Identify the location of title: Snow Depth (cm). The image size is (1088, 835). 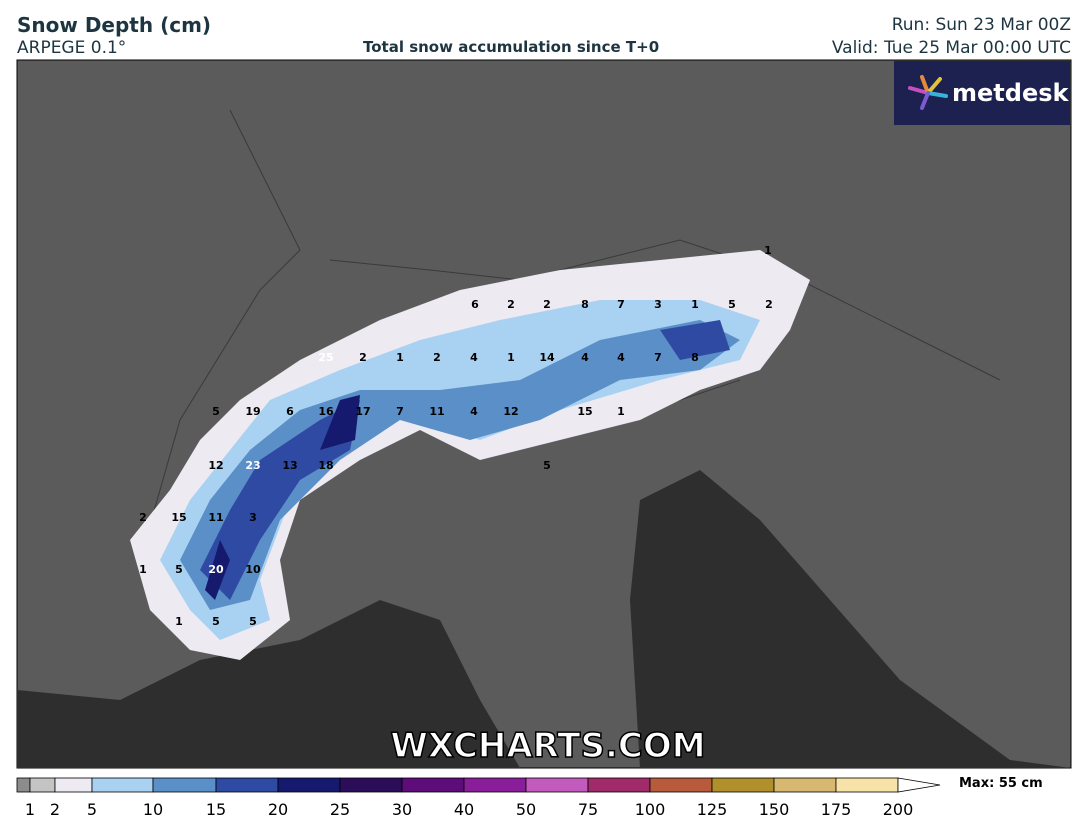
(114, 25).